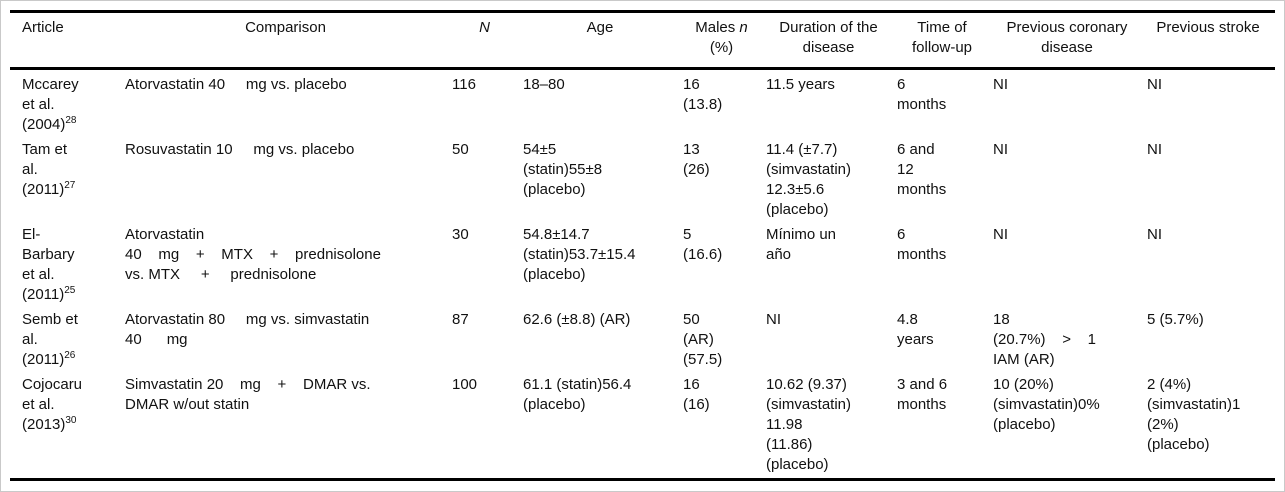 This screenshot has width=1285, height=492. I want to click on header-males-suffix: (%), so click(721, 47).